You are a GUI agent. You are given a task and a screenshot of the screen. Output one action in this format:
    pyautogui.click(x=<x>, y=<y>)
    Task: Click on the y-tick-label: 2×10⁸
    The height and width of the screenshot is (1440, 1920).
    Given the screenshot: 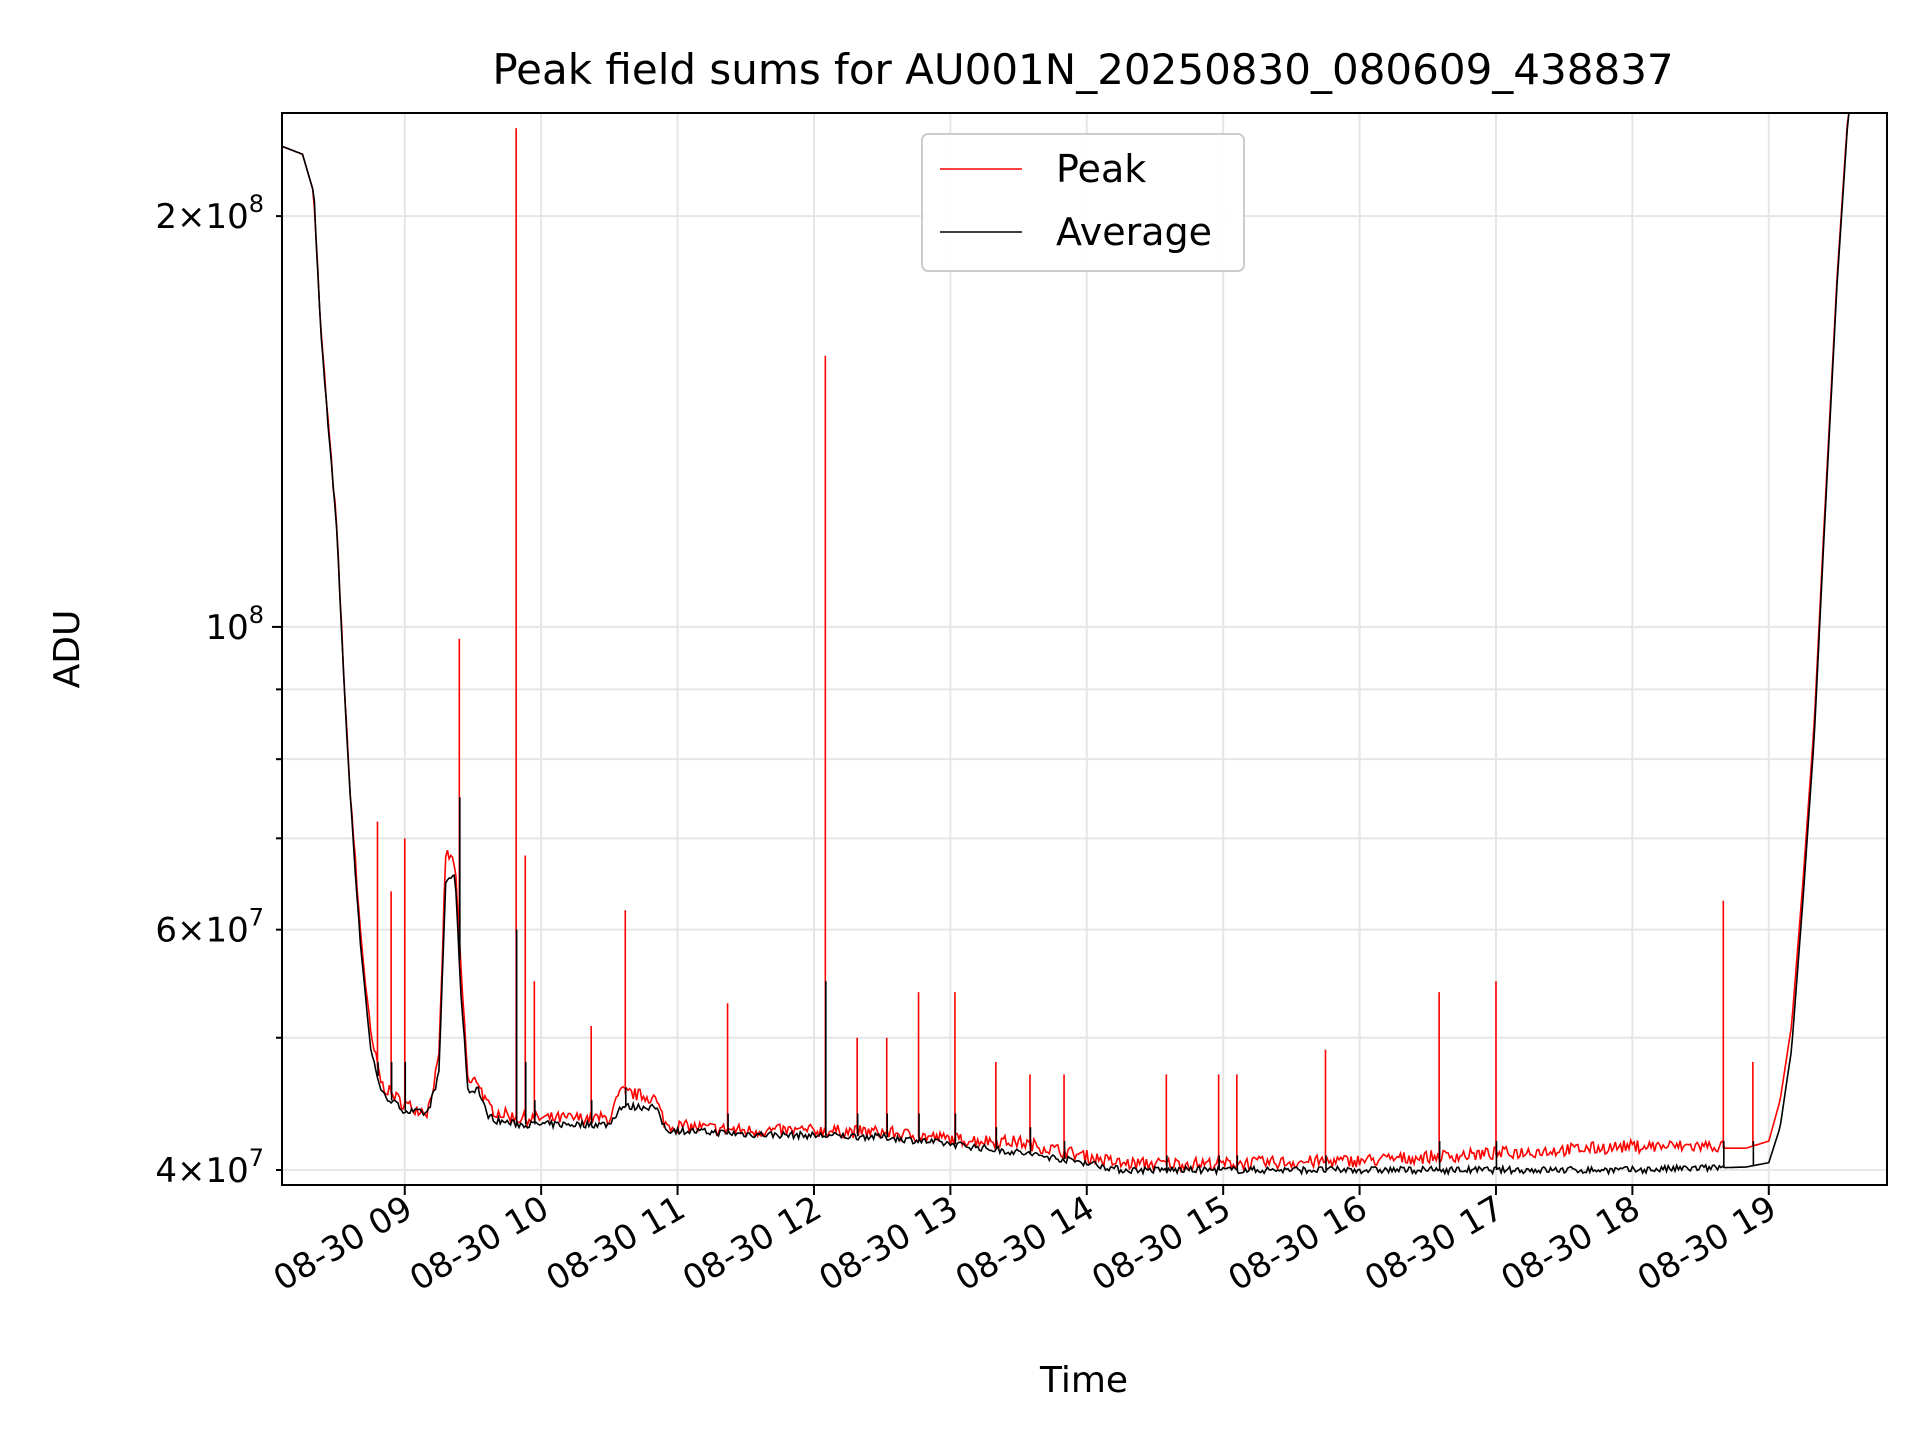 What is the action you would take?
    pyautogui.click(x=209, y=213)
    